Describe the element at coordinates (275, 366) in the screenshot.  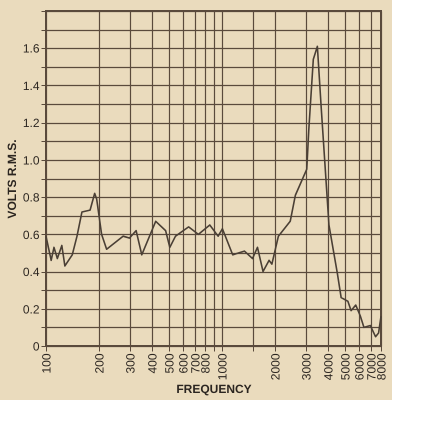
I see `x-tick-label: 2000` at that location.